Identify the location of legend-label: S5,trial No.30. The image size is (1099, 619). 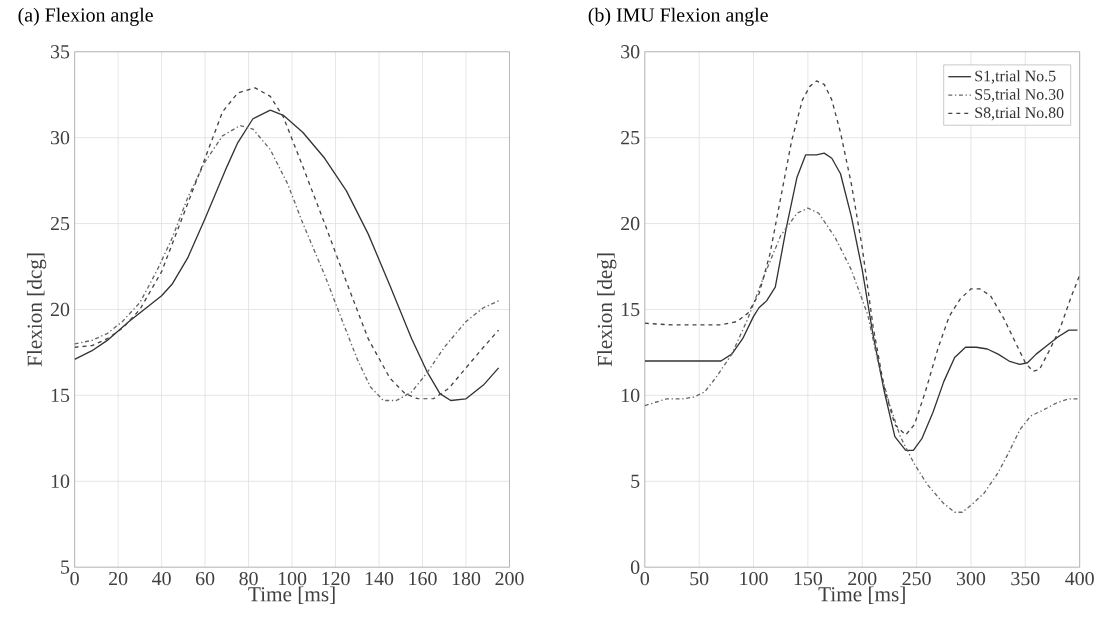
(1019, 95).